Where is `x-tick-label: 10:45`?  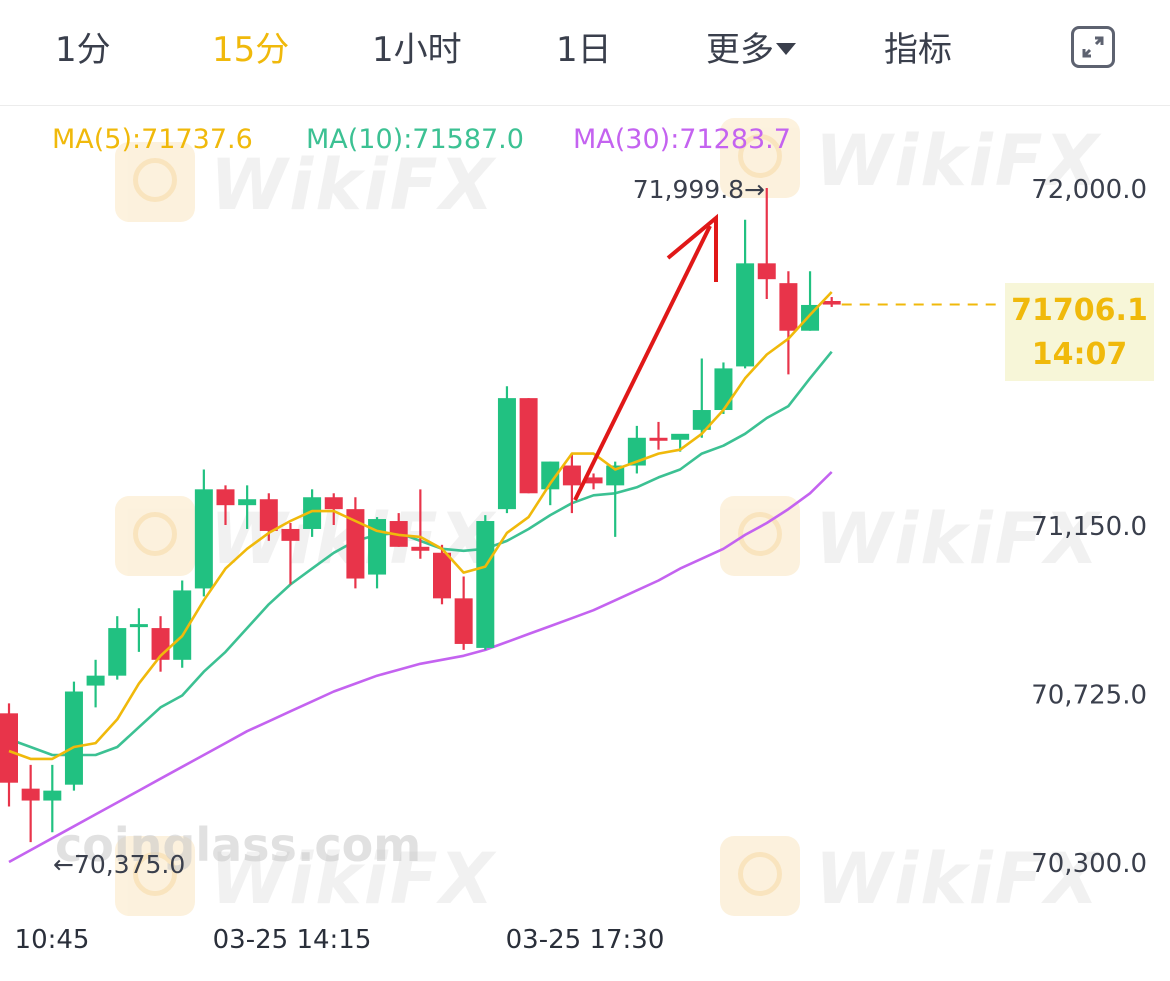
x-tick-label: 10:45 is located at coordinates (52, 940).